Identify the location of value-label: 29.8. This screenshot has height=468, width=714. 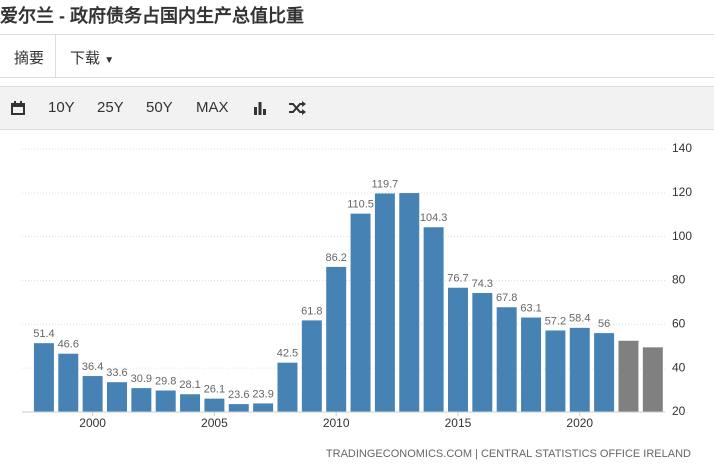
(165, 381).